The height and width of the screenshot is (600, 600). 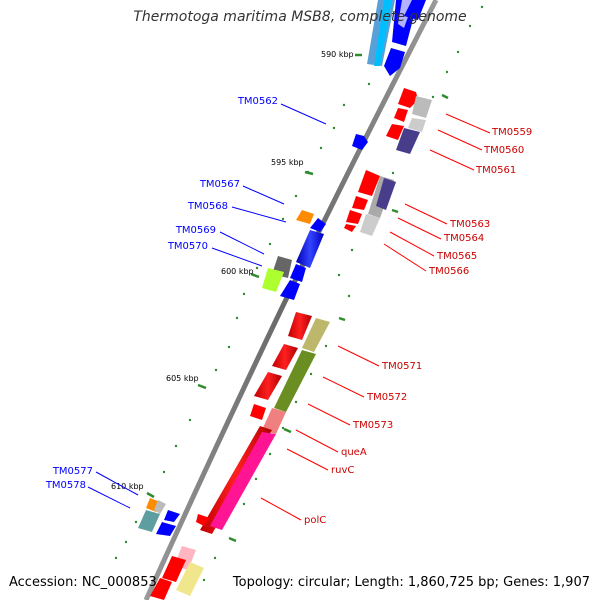 I want to click on top-gene-cluster, so click(x=396, y=38).